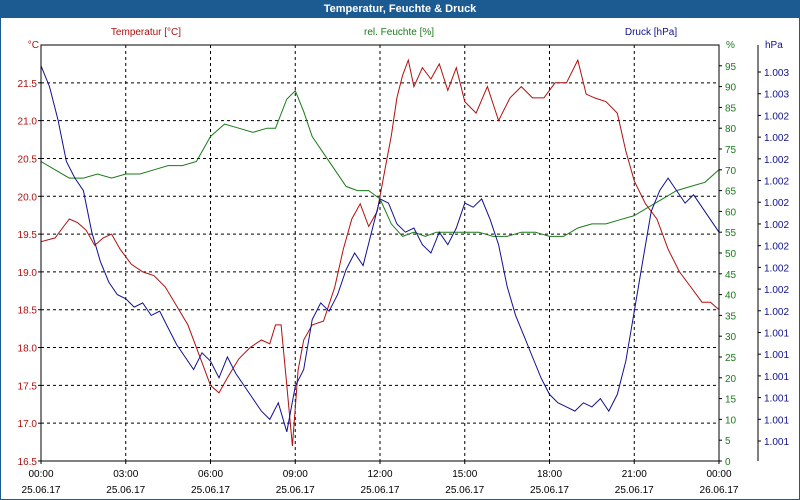 The height and width of the screenshot is (500, 800). Describe the element at coordinates (28, 197) in the screenshot. I see `temperature-tick-label: 20.0` at that location.